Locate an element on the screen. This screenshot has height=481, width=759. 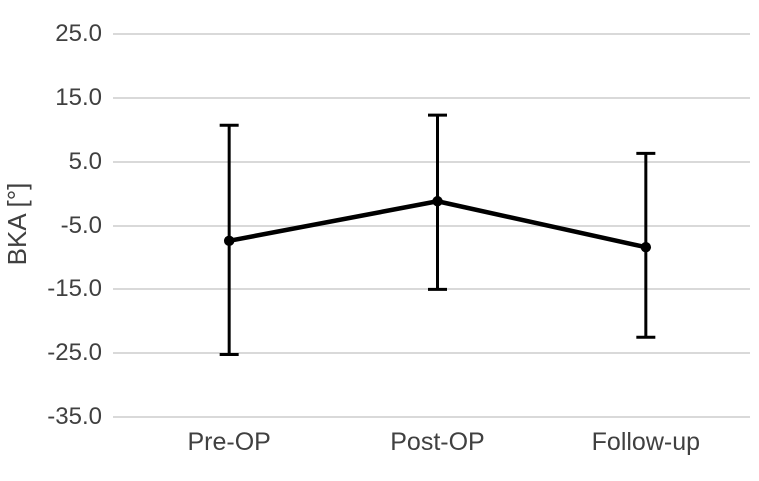
y-tick-label: 25.0 is located at coordinates (78, 33).